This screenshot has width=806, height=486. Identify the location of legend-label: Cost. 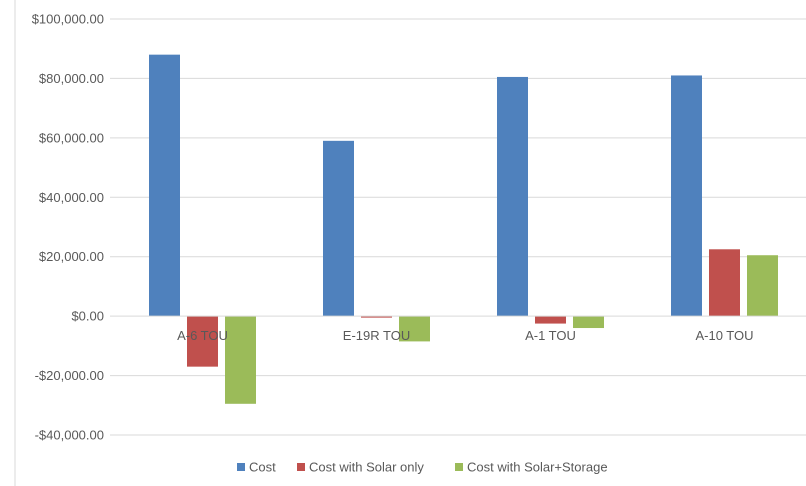
(262, 467).